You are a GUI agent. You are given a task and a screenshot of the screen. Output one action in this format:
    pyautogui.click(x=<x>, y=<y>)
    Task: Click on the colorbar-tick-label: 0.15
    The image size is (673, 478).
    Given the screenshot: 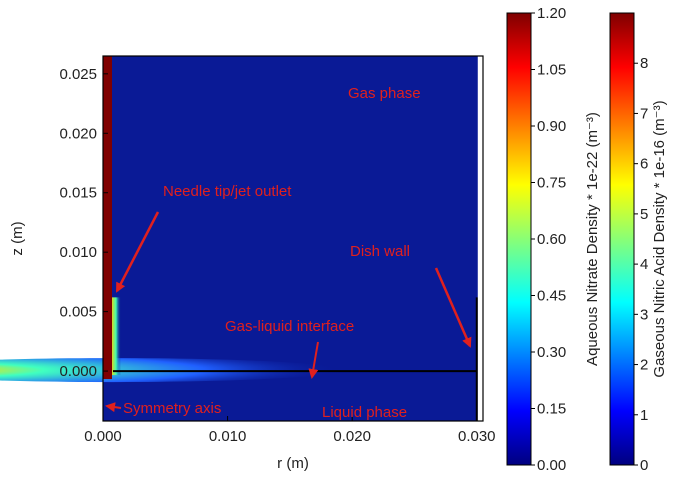 What is the action you would take?
    pyautogui.click(x=551, y=409)
    